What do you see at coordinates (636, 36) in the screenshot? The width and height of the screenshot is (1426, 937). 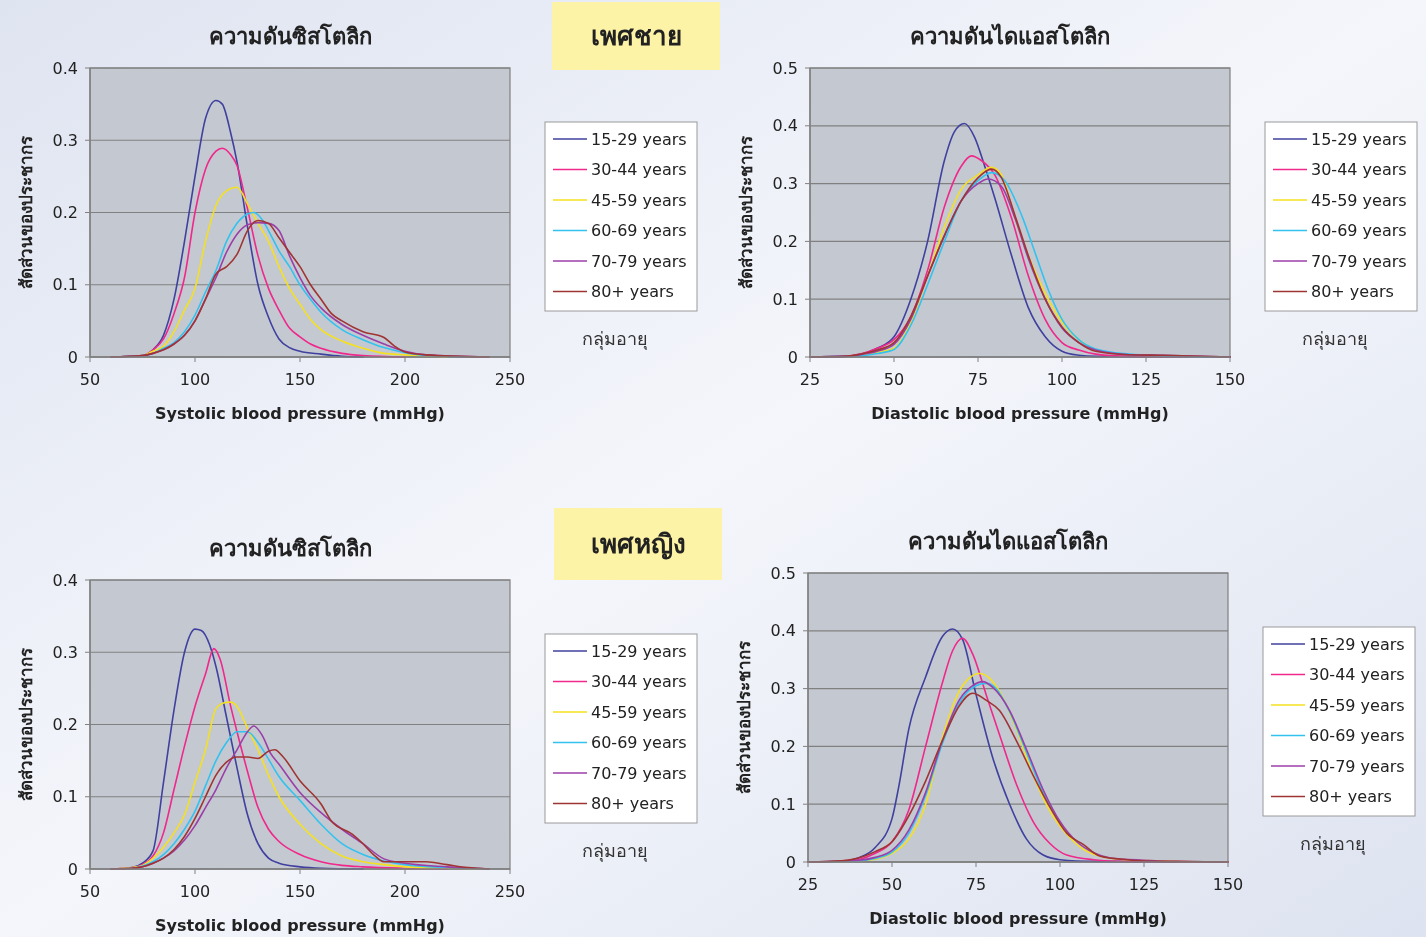 I see `text: เพศชาย` at bounding box center [636, 36].